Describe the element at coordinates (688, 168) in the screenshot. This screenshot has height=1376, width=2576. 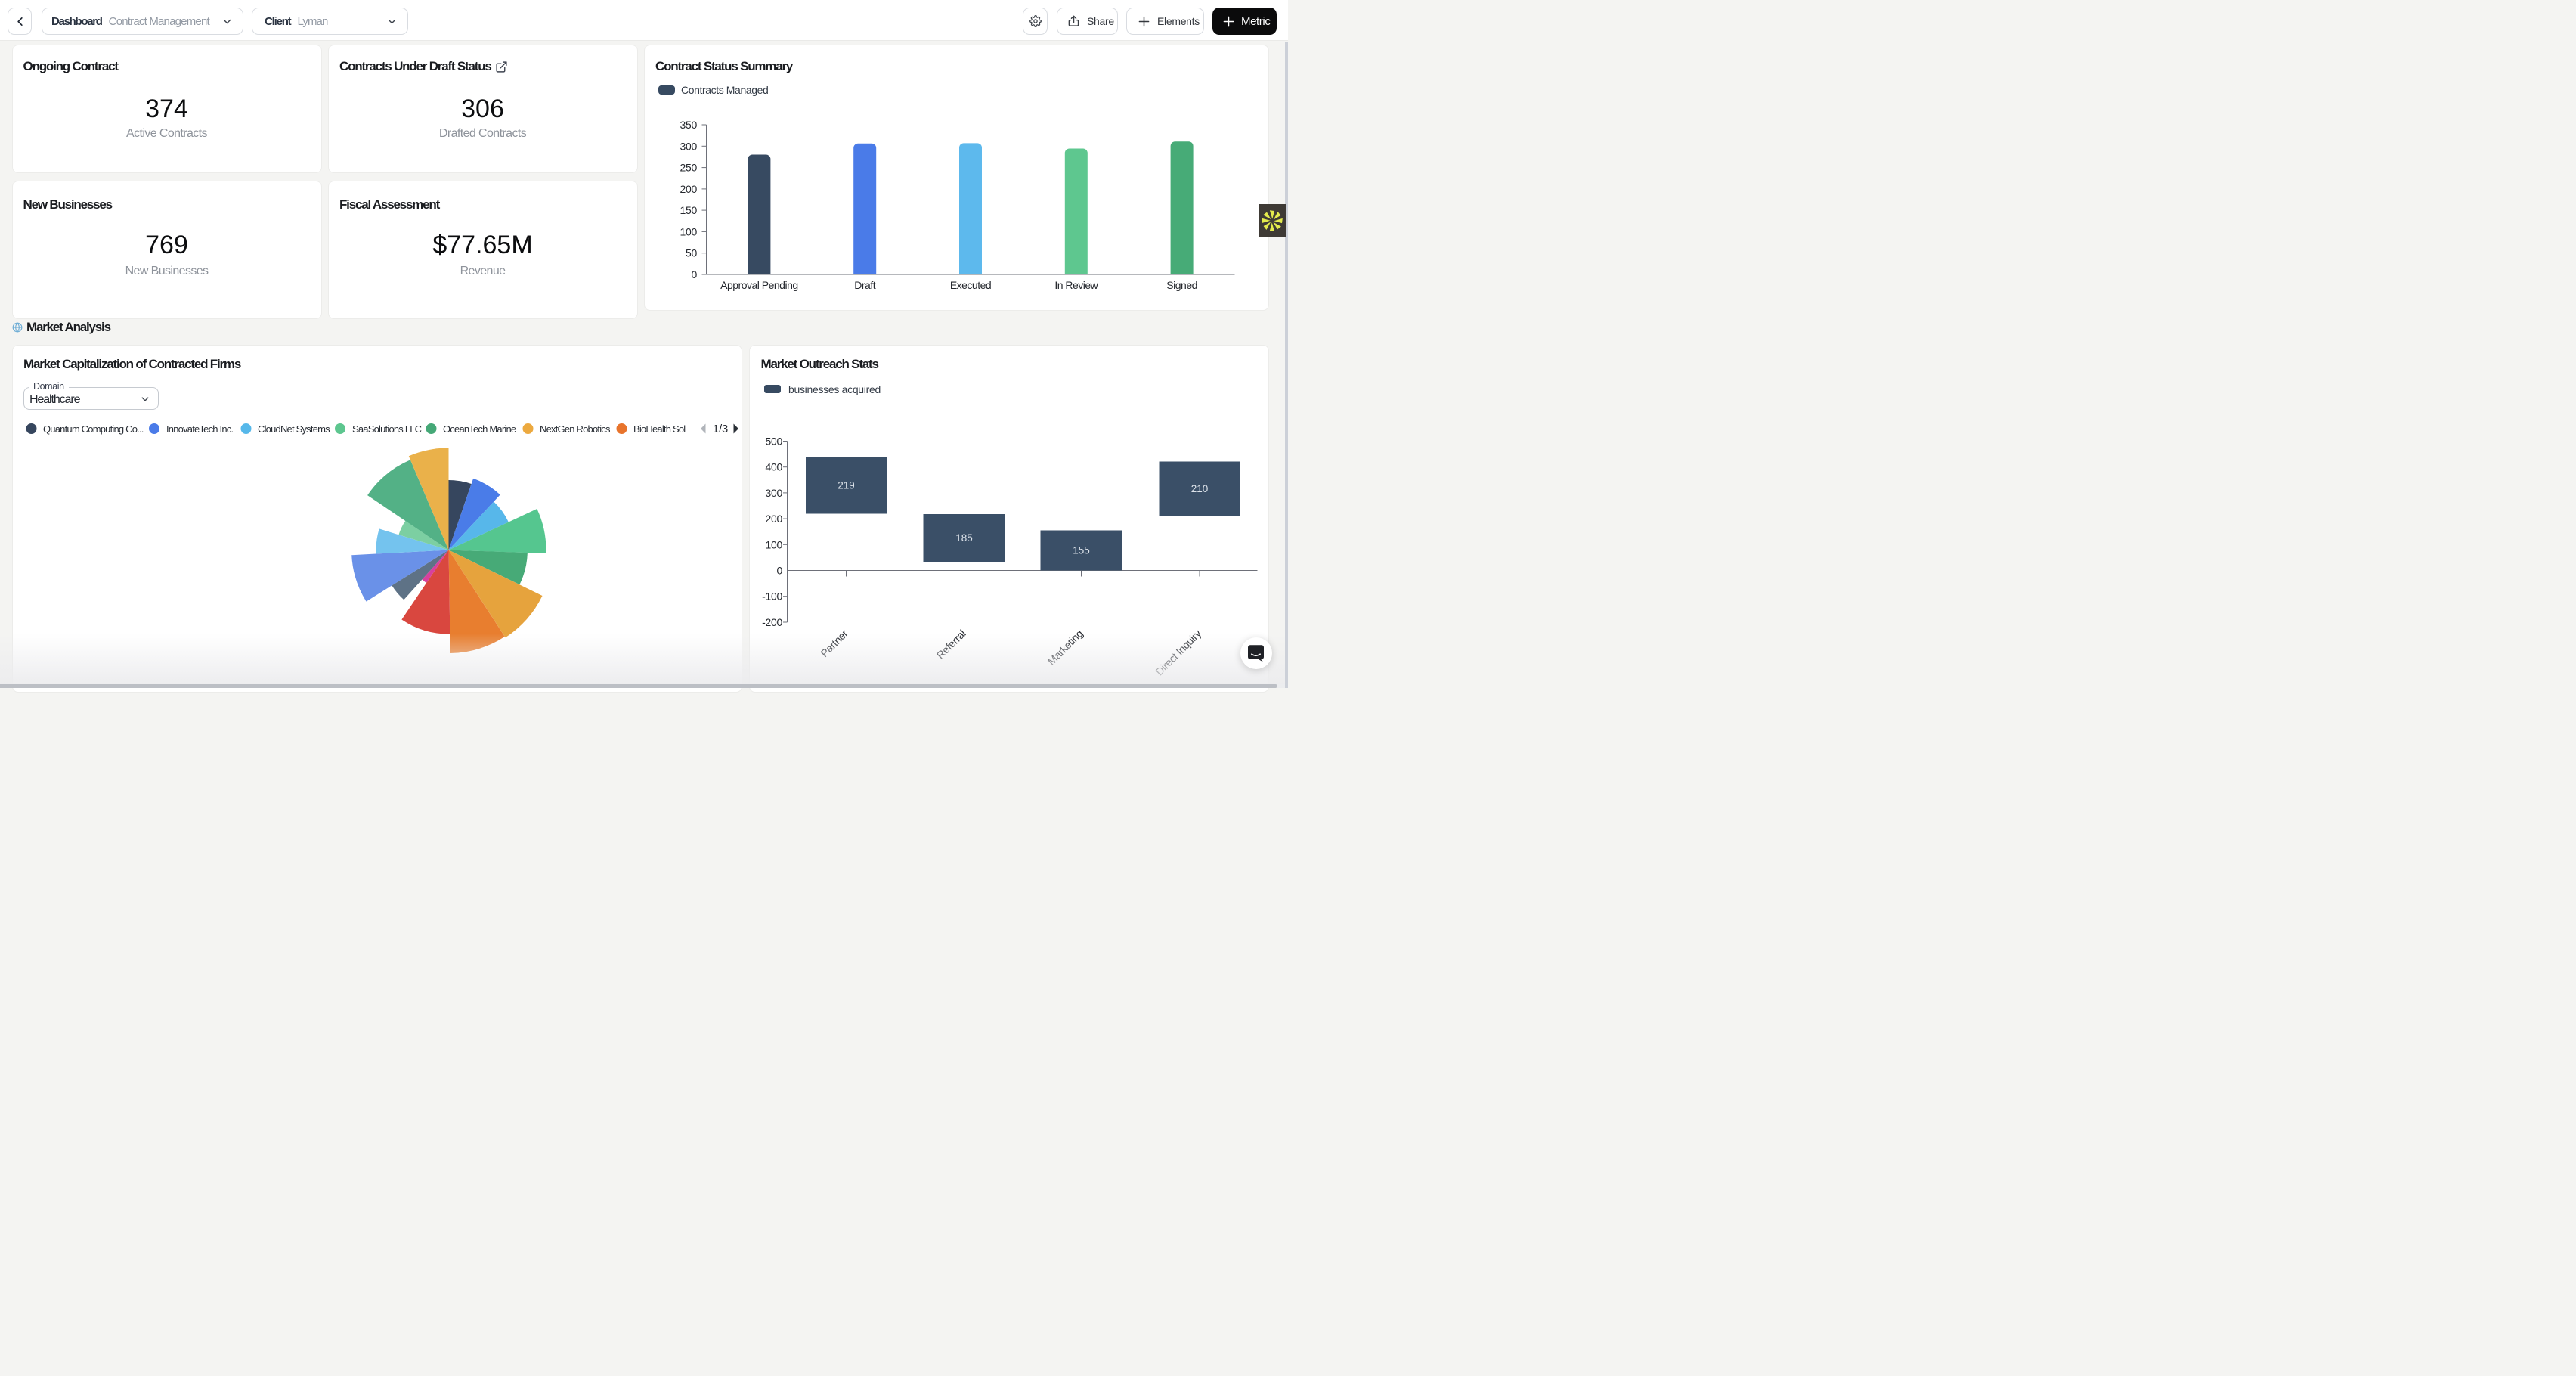
I see `svg-text: 250` at that location.